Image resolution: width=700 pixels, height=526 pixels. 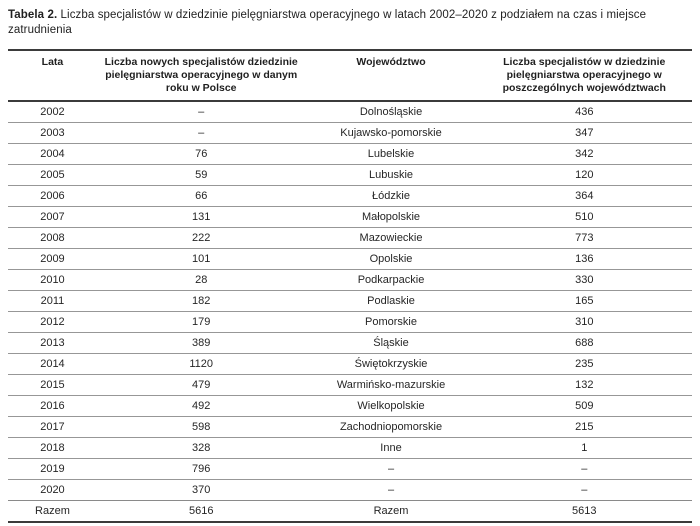 I want to click on table-cell: Kujawsko-pomorskie, so click(x=391, y=133).